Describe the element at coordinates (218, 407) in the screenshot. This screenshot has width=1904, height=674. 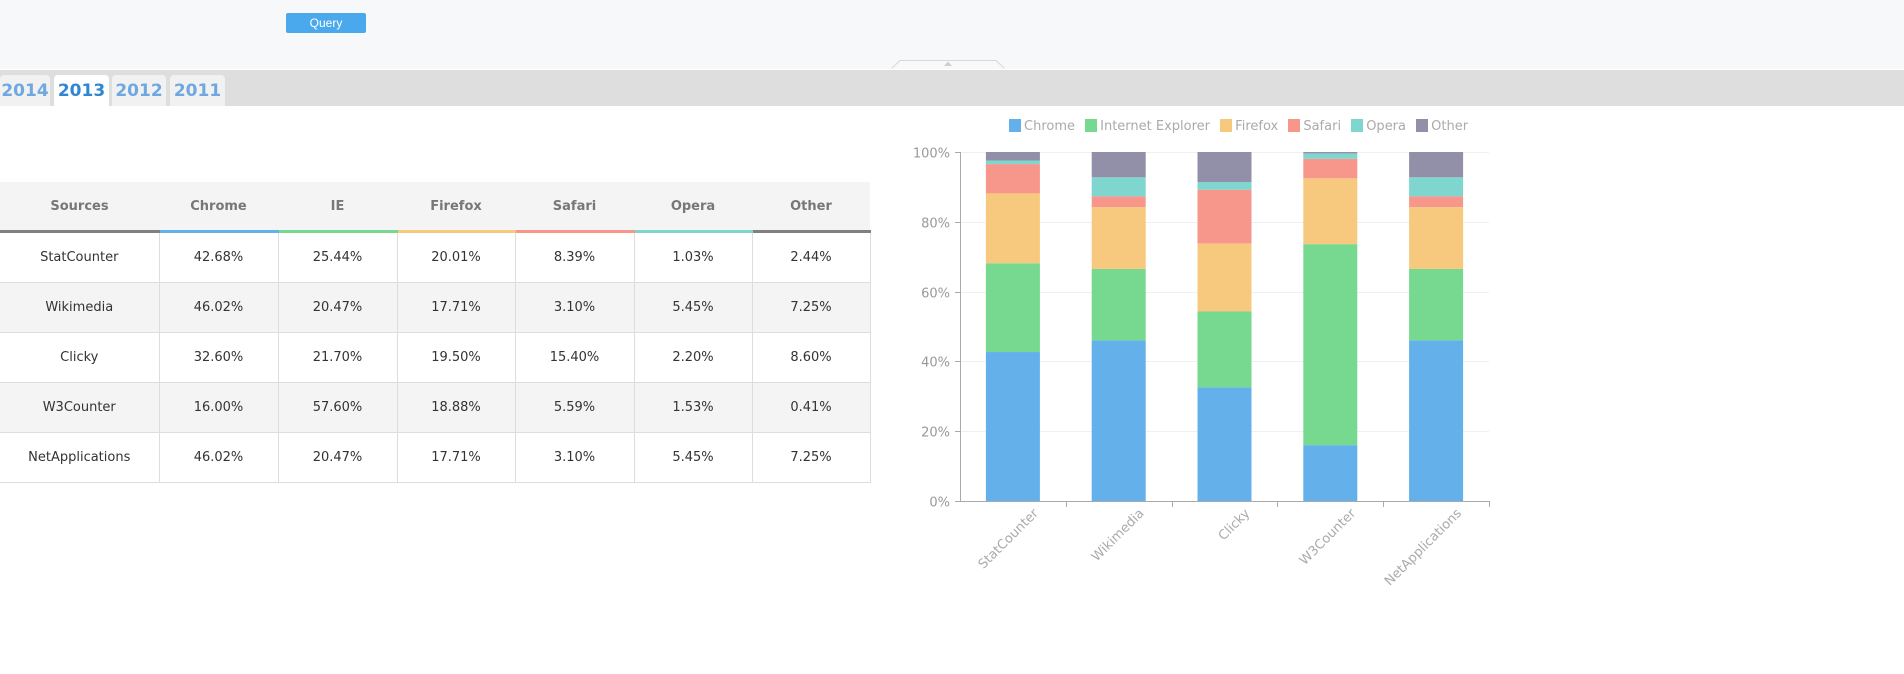
I see `cell-chrome: 16.00%` at that location.